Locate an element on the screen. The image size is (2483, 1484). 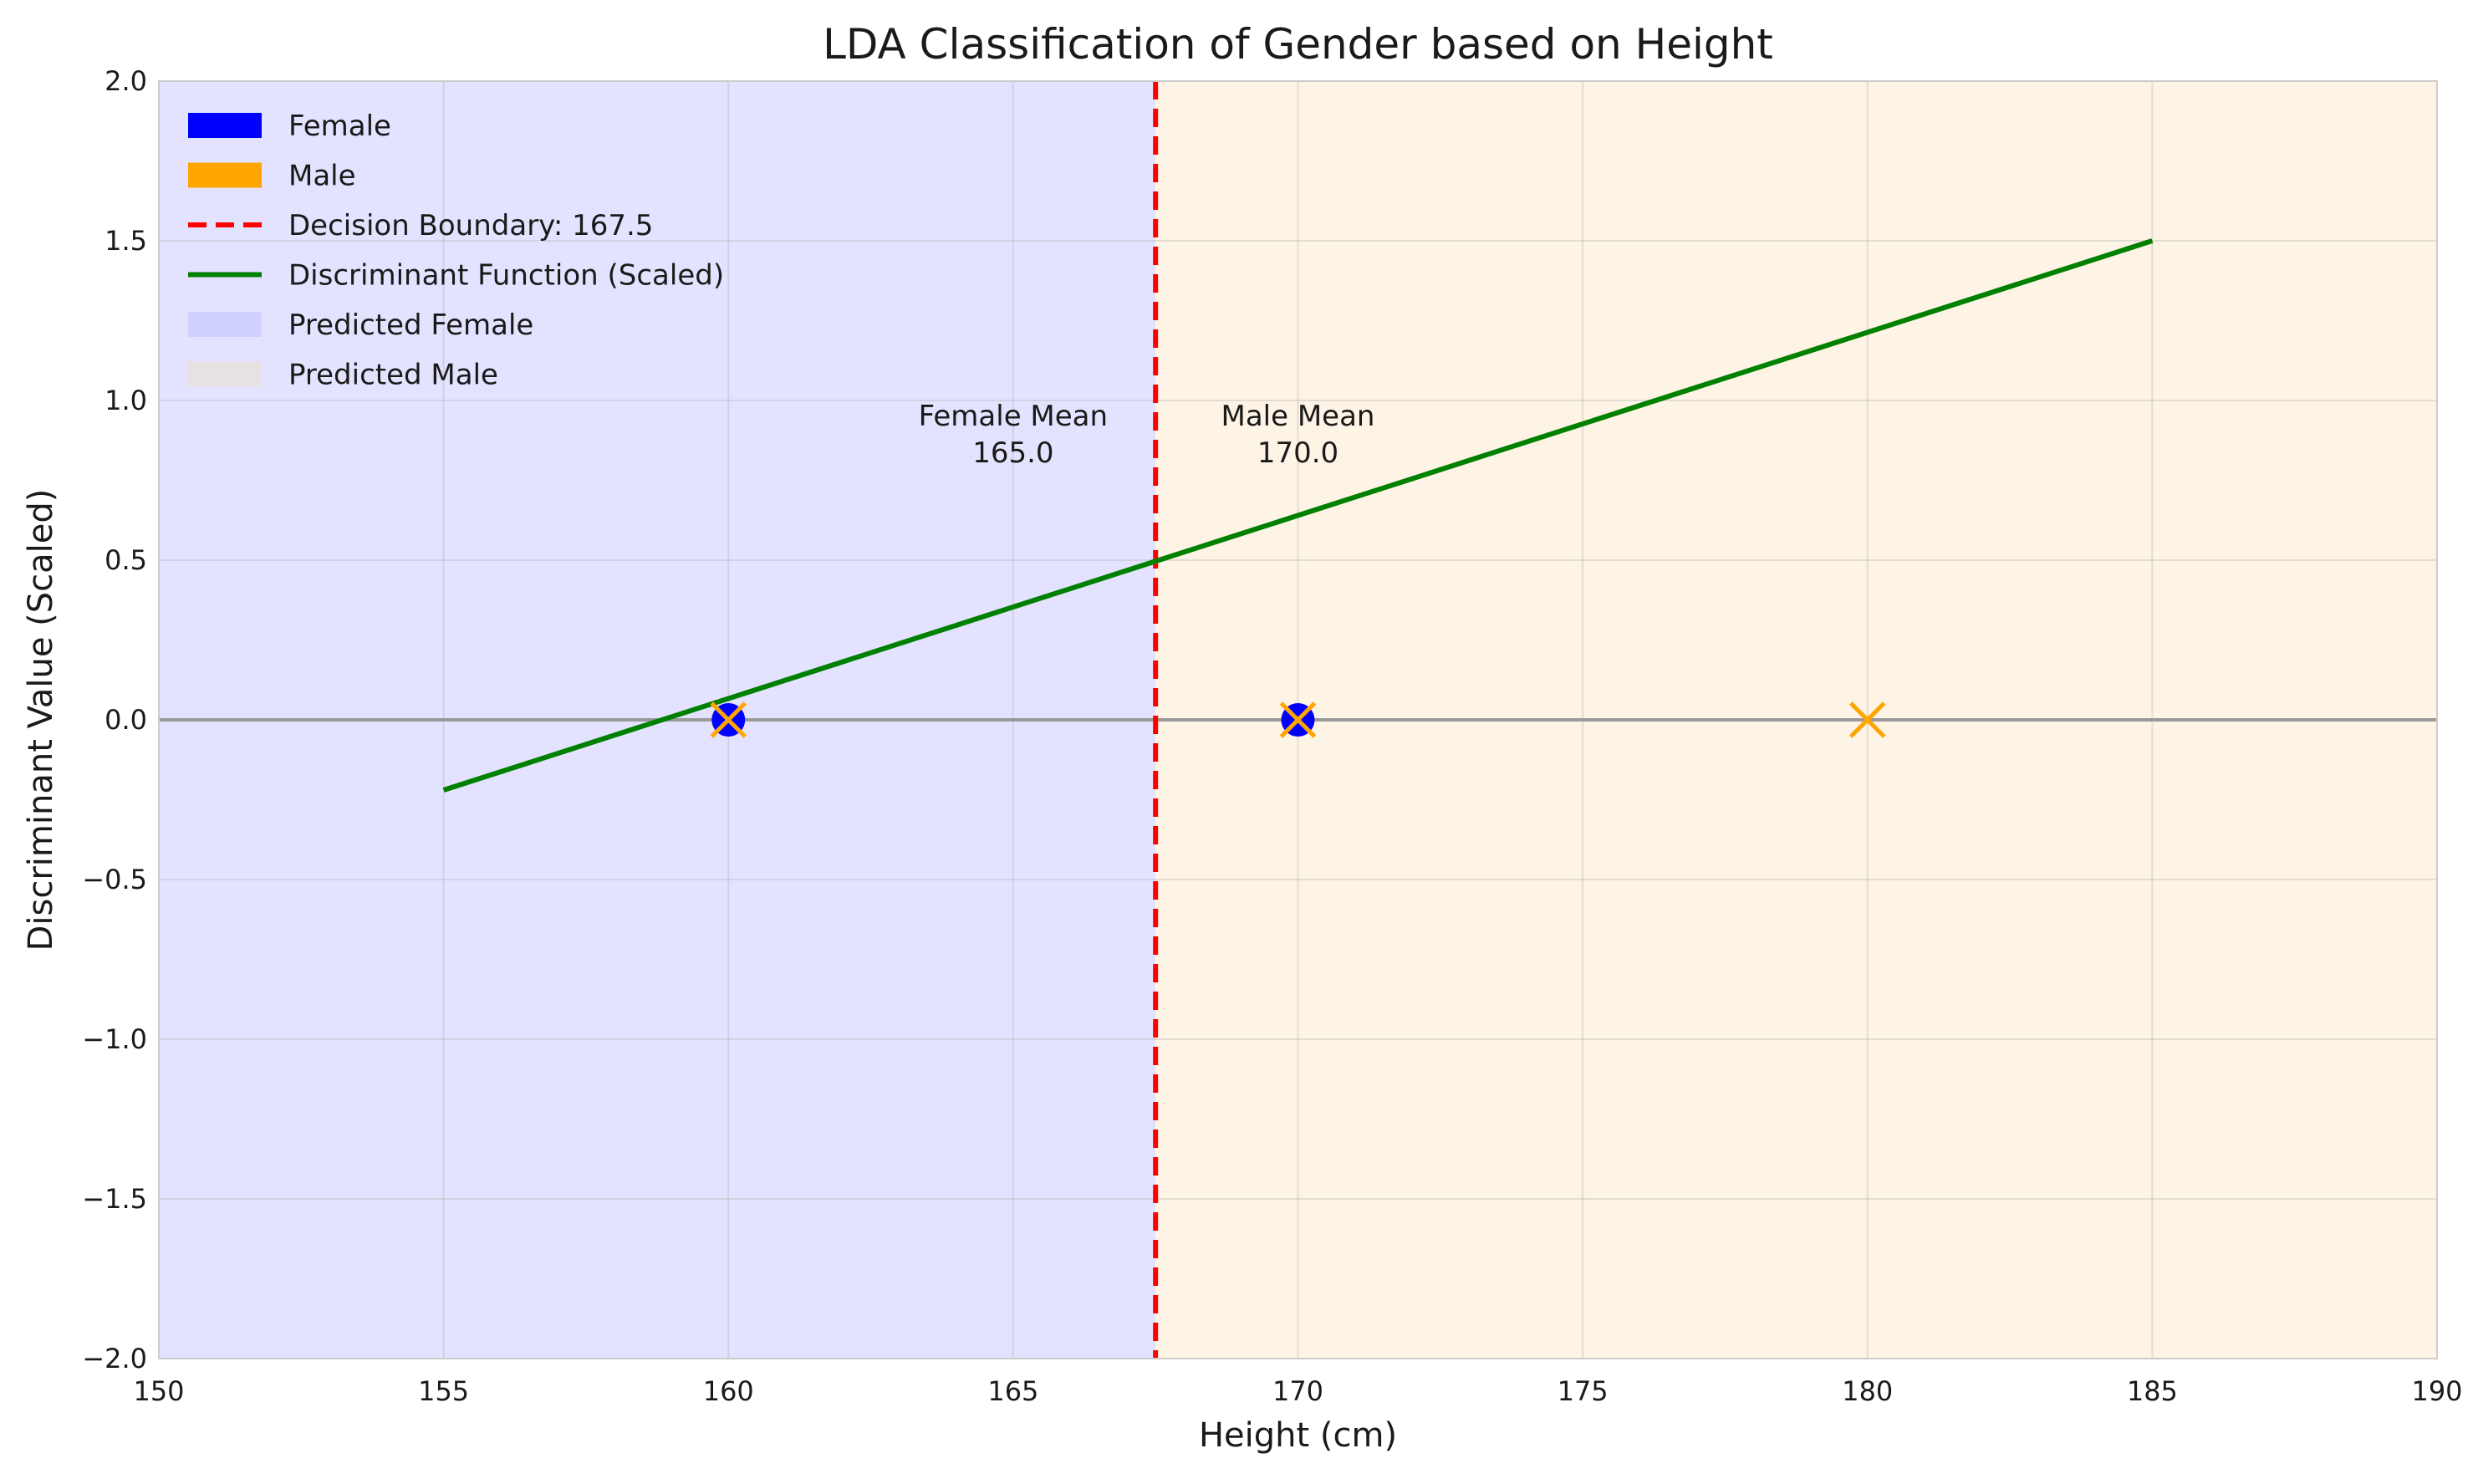
y-tick-label: −1.5 is located at coordinates (114, 1199).